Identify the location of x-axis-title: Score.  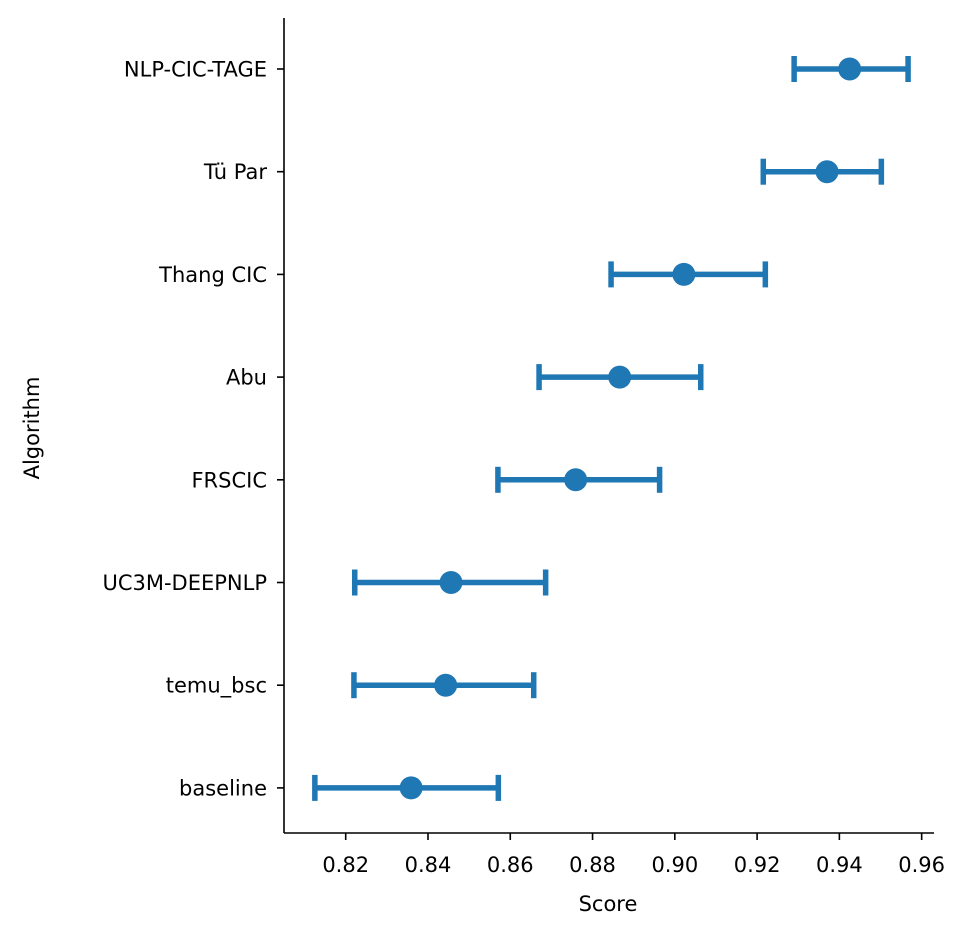
(608, 904).